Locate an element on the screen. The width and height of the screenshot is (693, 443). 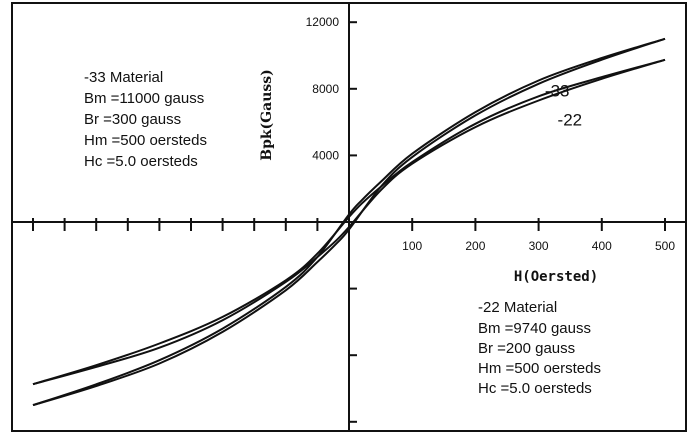
series-label: -33 is located at coordinates (557, 90).